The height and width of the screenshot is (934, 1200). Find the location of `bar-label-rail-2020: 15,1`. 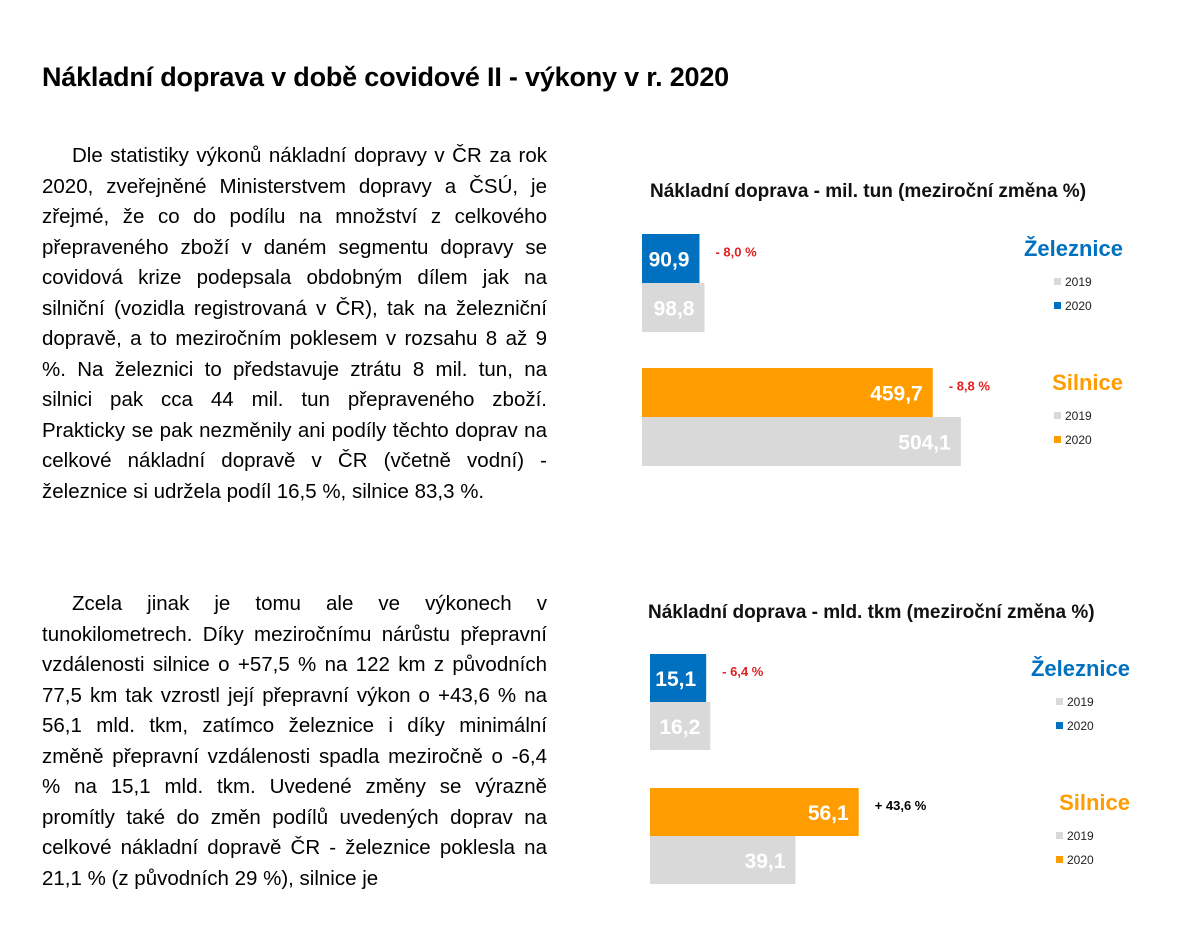

bar-label-rail-2020: 15,1 is located at coordinates (675, 679).